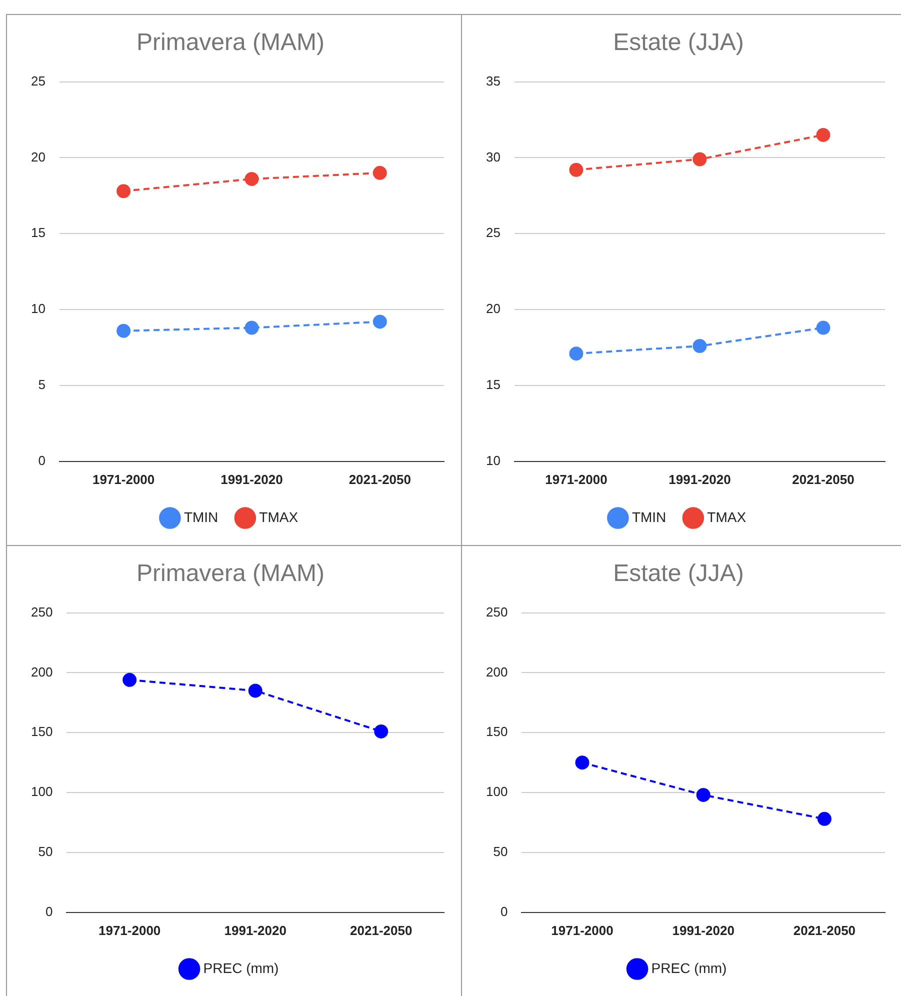 The height and width of the screenshot is (996, 901). What do you see at coordinates (42, 384) in the screenshot?
I see `y-tick-label: 5` at bounding box center [42, 384].